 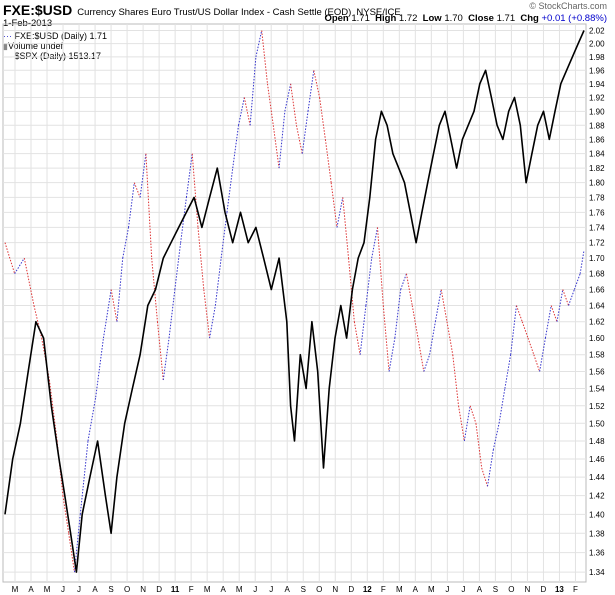 I want to click on legend-volume: ▮Volume undef, so click(x=55, y=46).